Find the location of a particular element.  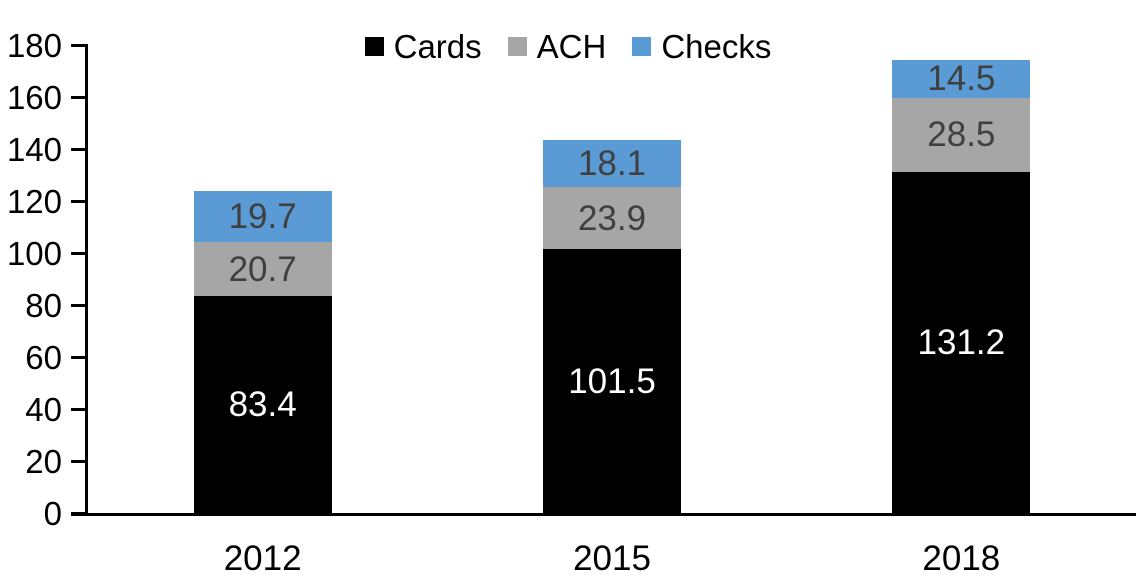

bar-segment-checks-2018: 14.5 is located at coordinates (961, 79).